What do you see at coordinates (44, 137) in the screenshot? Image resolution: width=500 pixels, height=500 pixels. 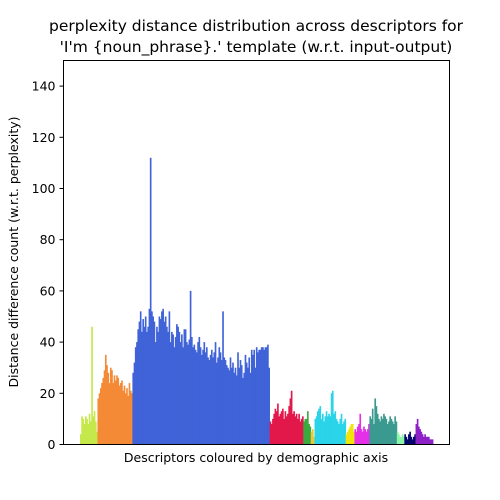 I see `y-tick-label-6: 120` at bounding box center [44, 137].